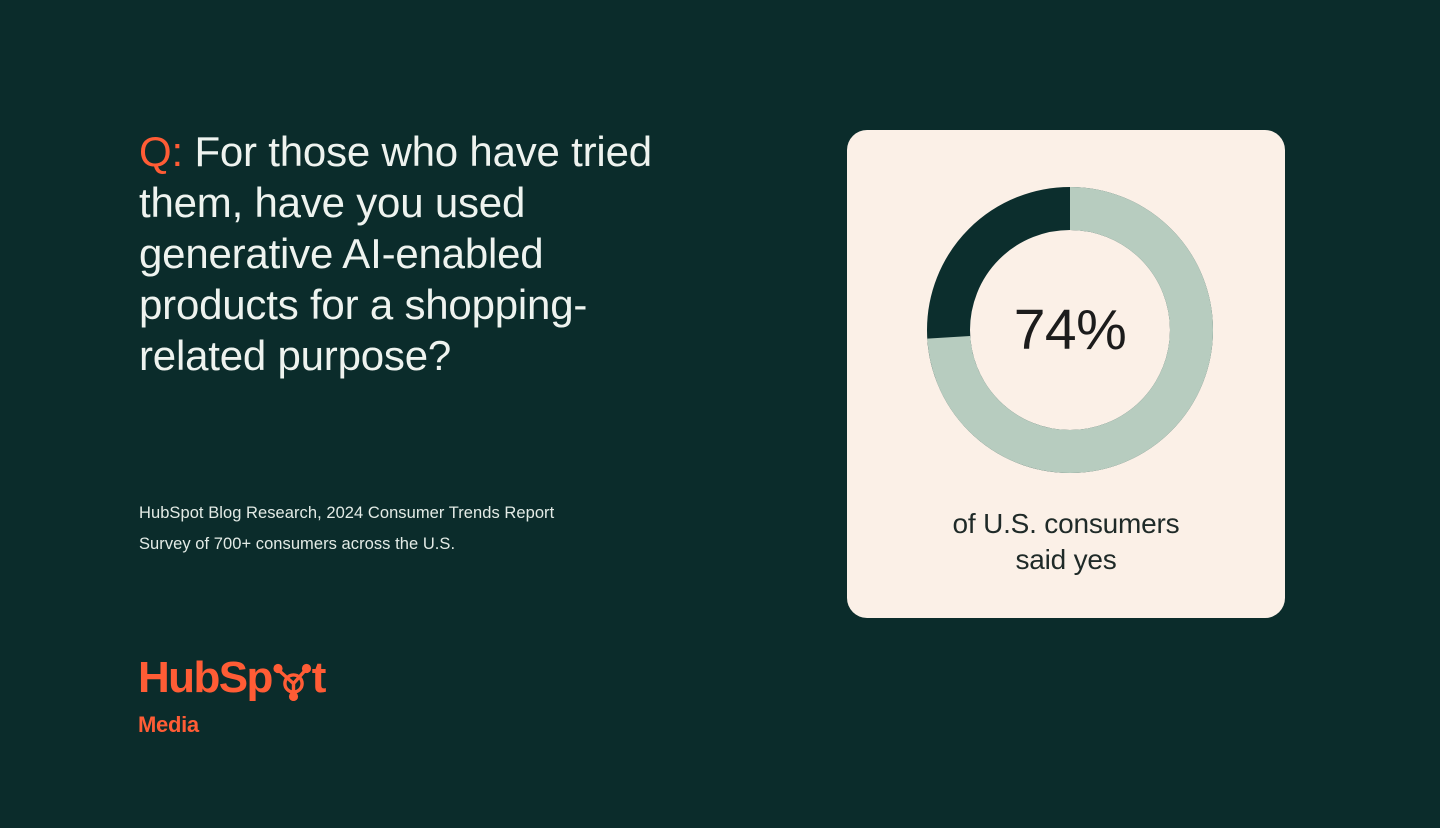  I want to click on hubspot-wordmark: HubSp t, so click(232, 677).